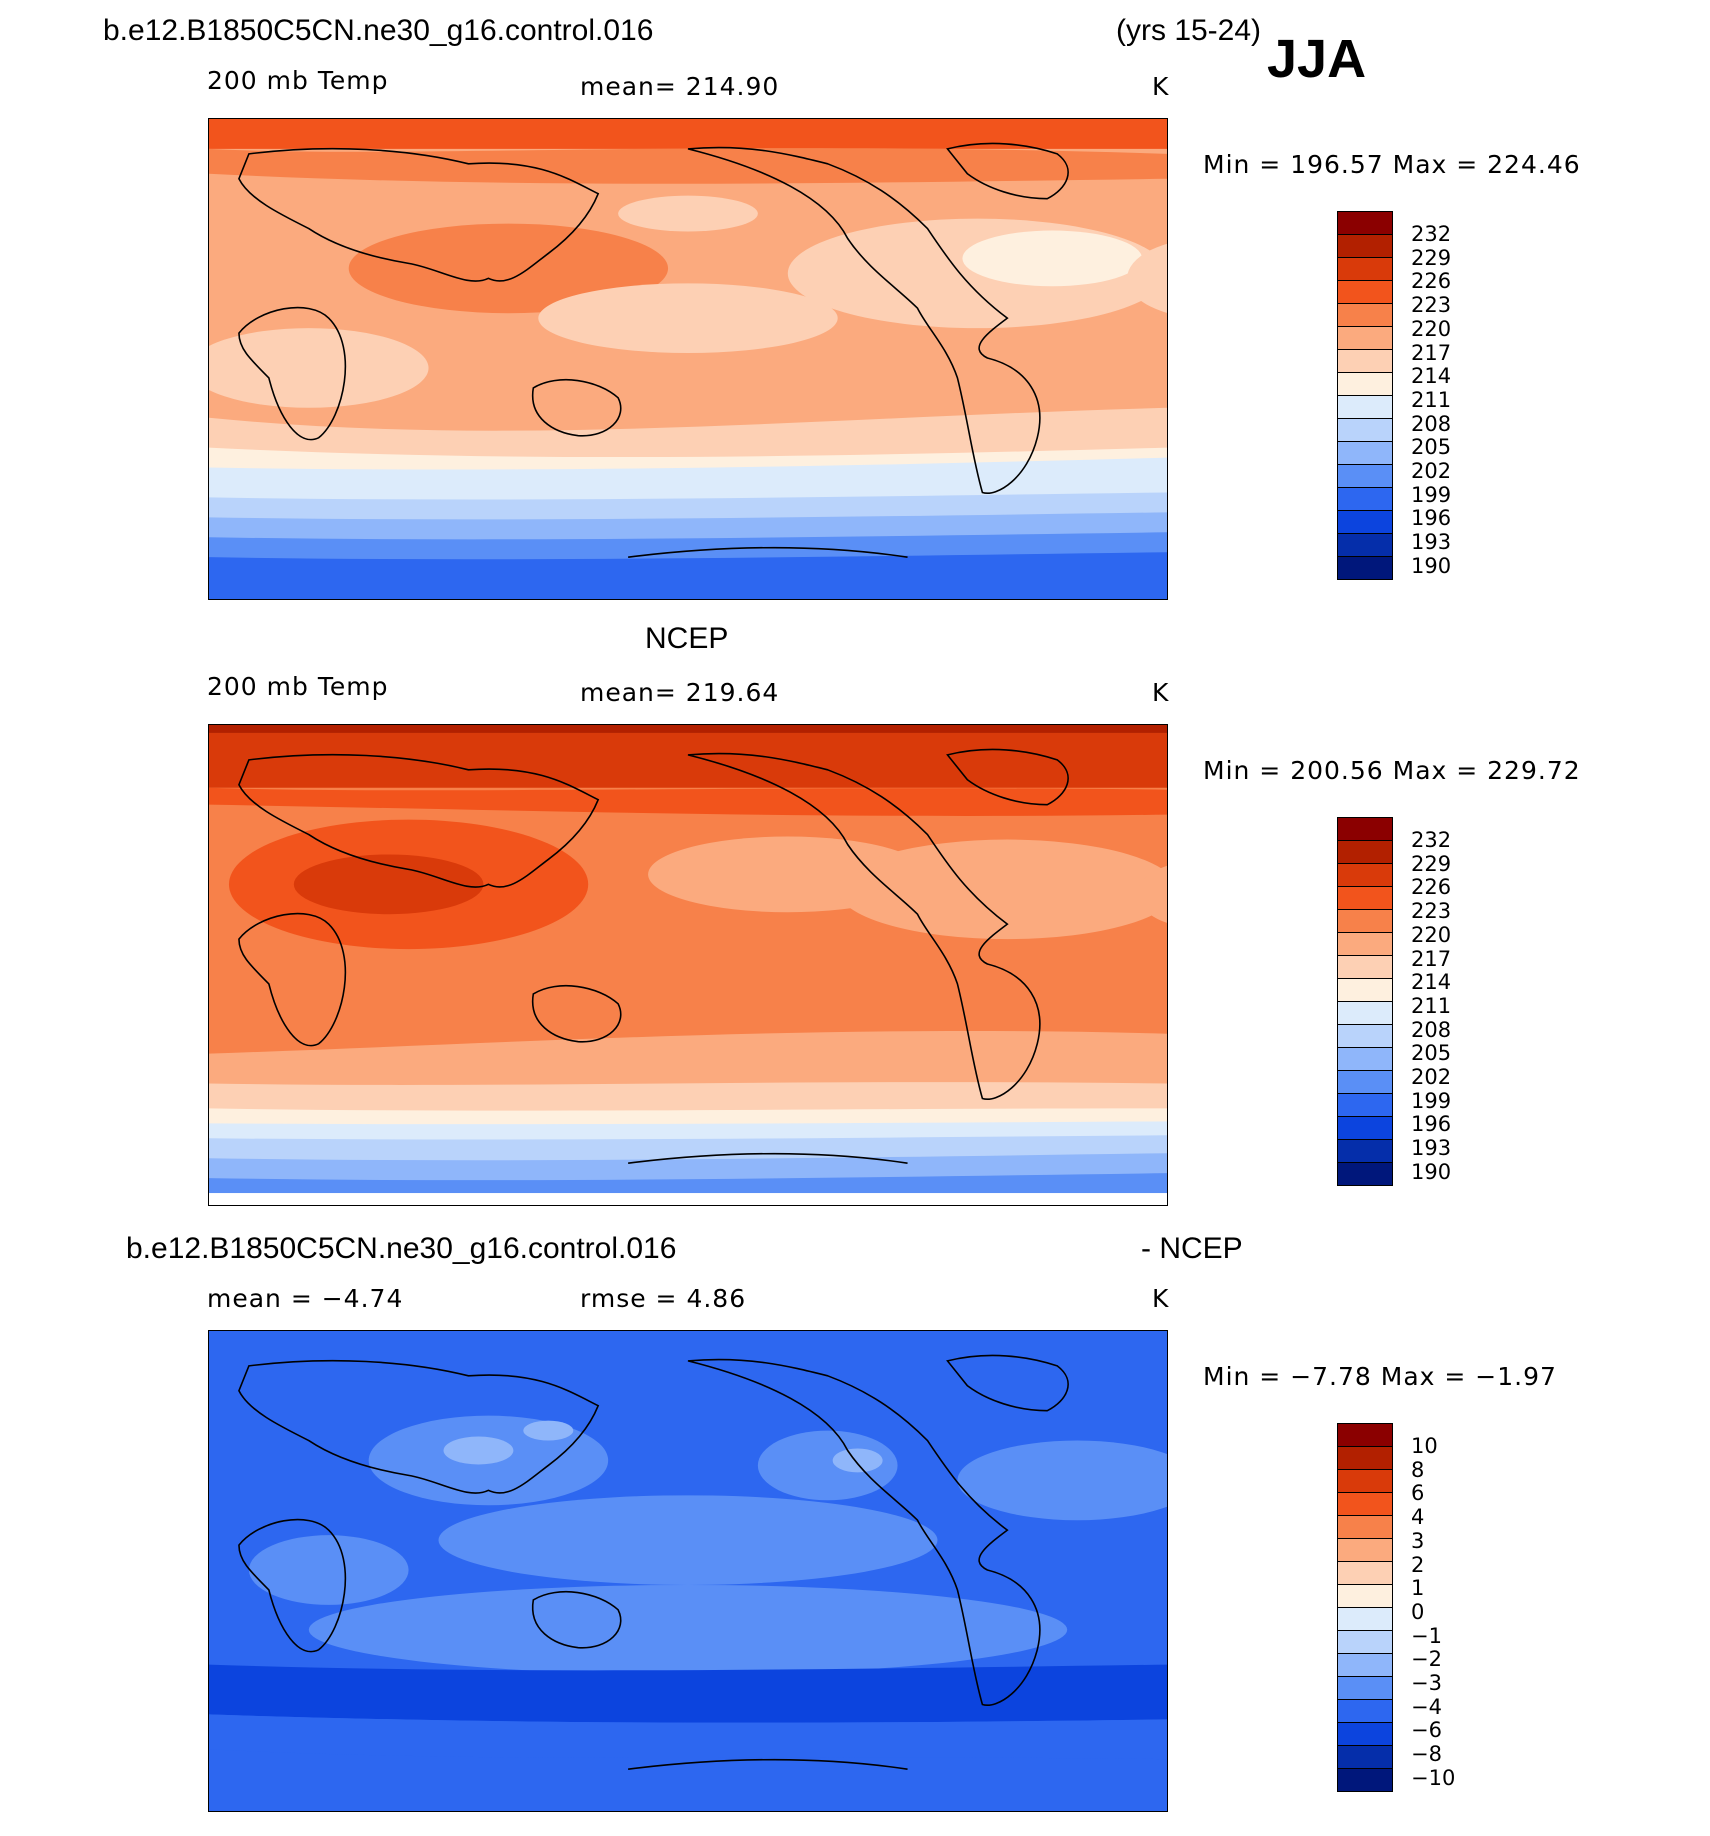 This screenshot has width=1710, height=1836. What do you see at coordinates (1380, 1376) in the screenshot?
I see `panel3-minmax: Min = −7.78 Max = −1.97` at bounding box center [1380, 1376].